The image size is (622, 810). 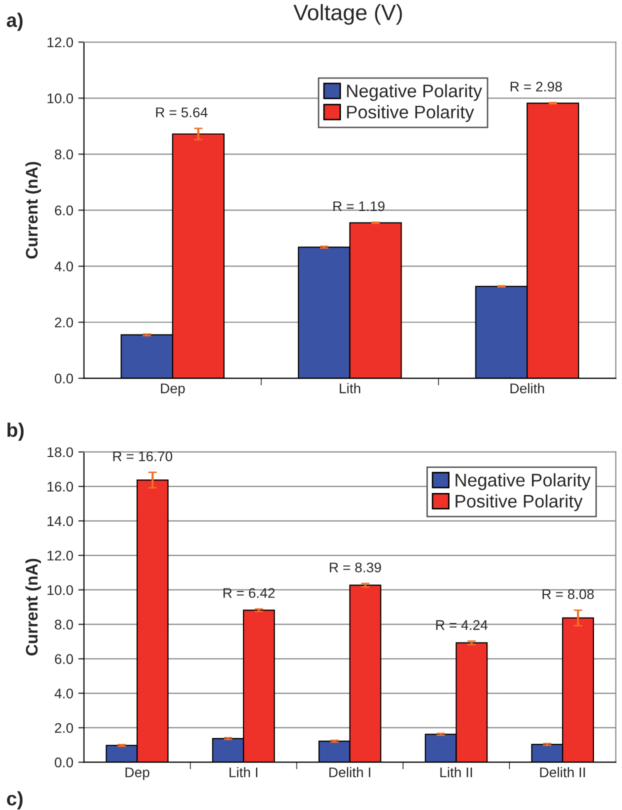 I want to click on annotation: R = 8.08, so click(x=568, y=594).